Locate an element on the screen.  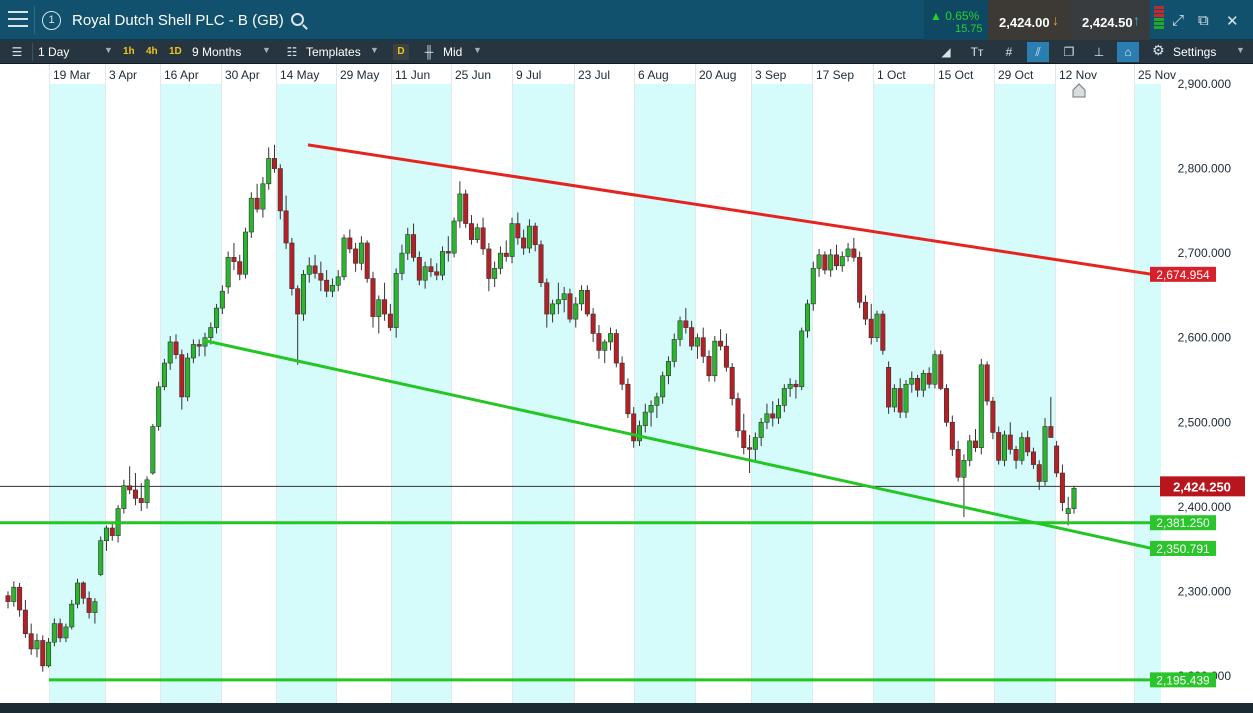
settings-button: Settings is located at coordinates (1195, 52).